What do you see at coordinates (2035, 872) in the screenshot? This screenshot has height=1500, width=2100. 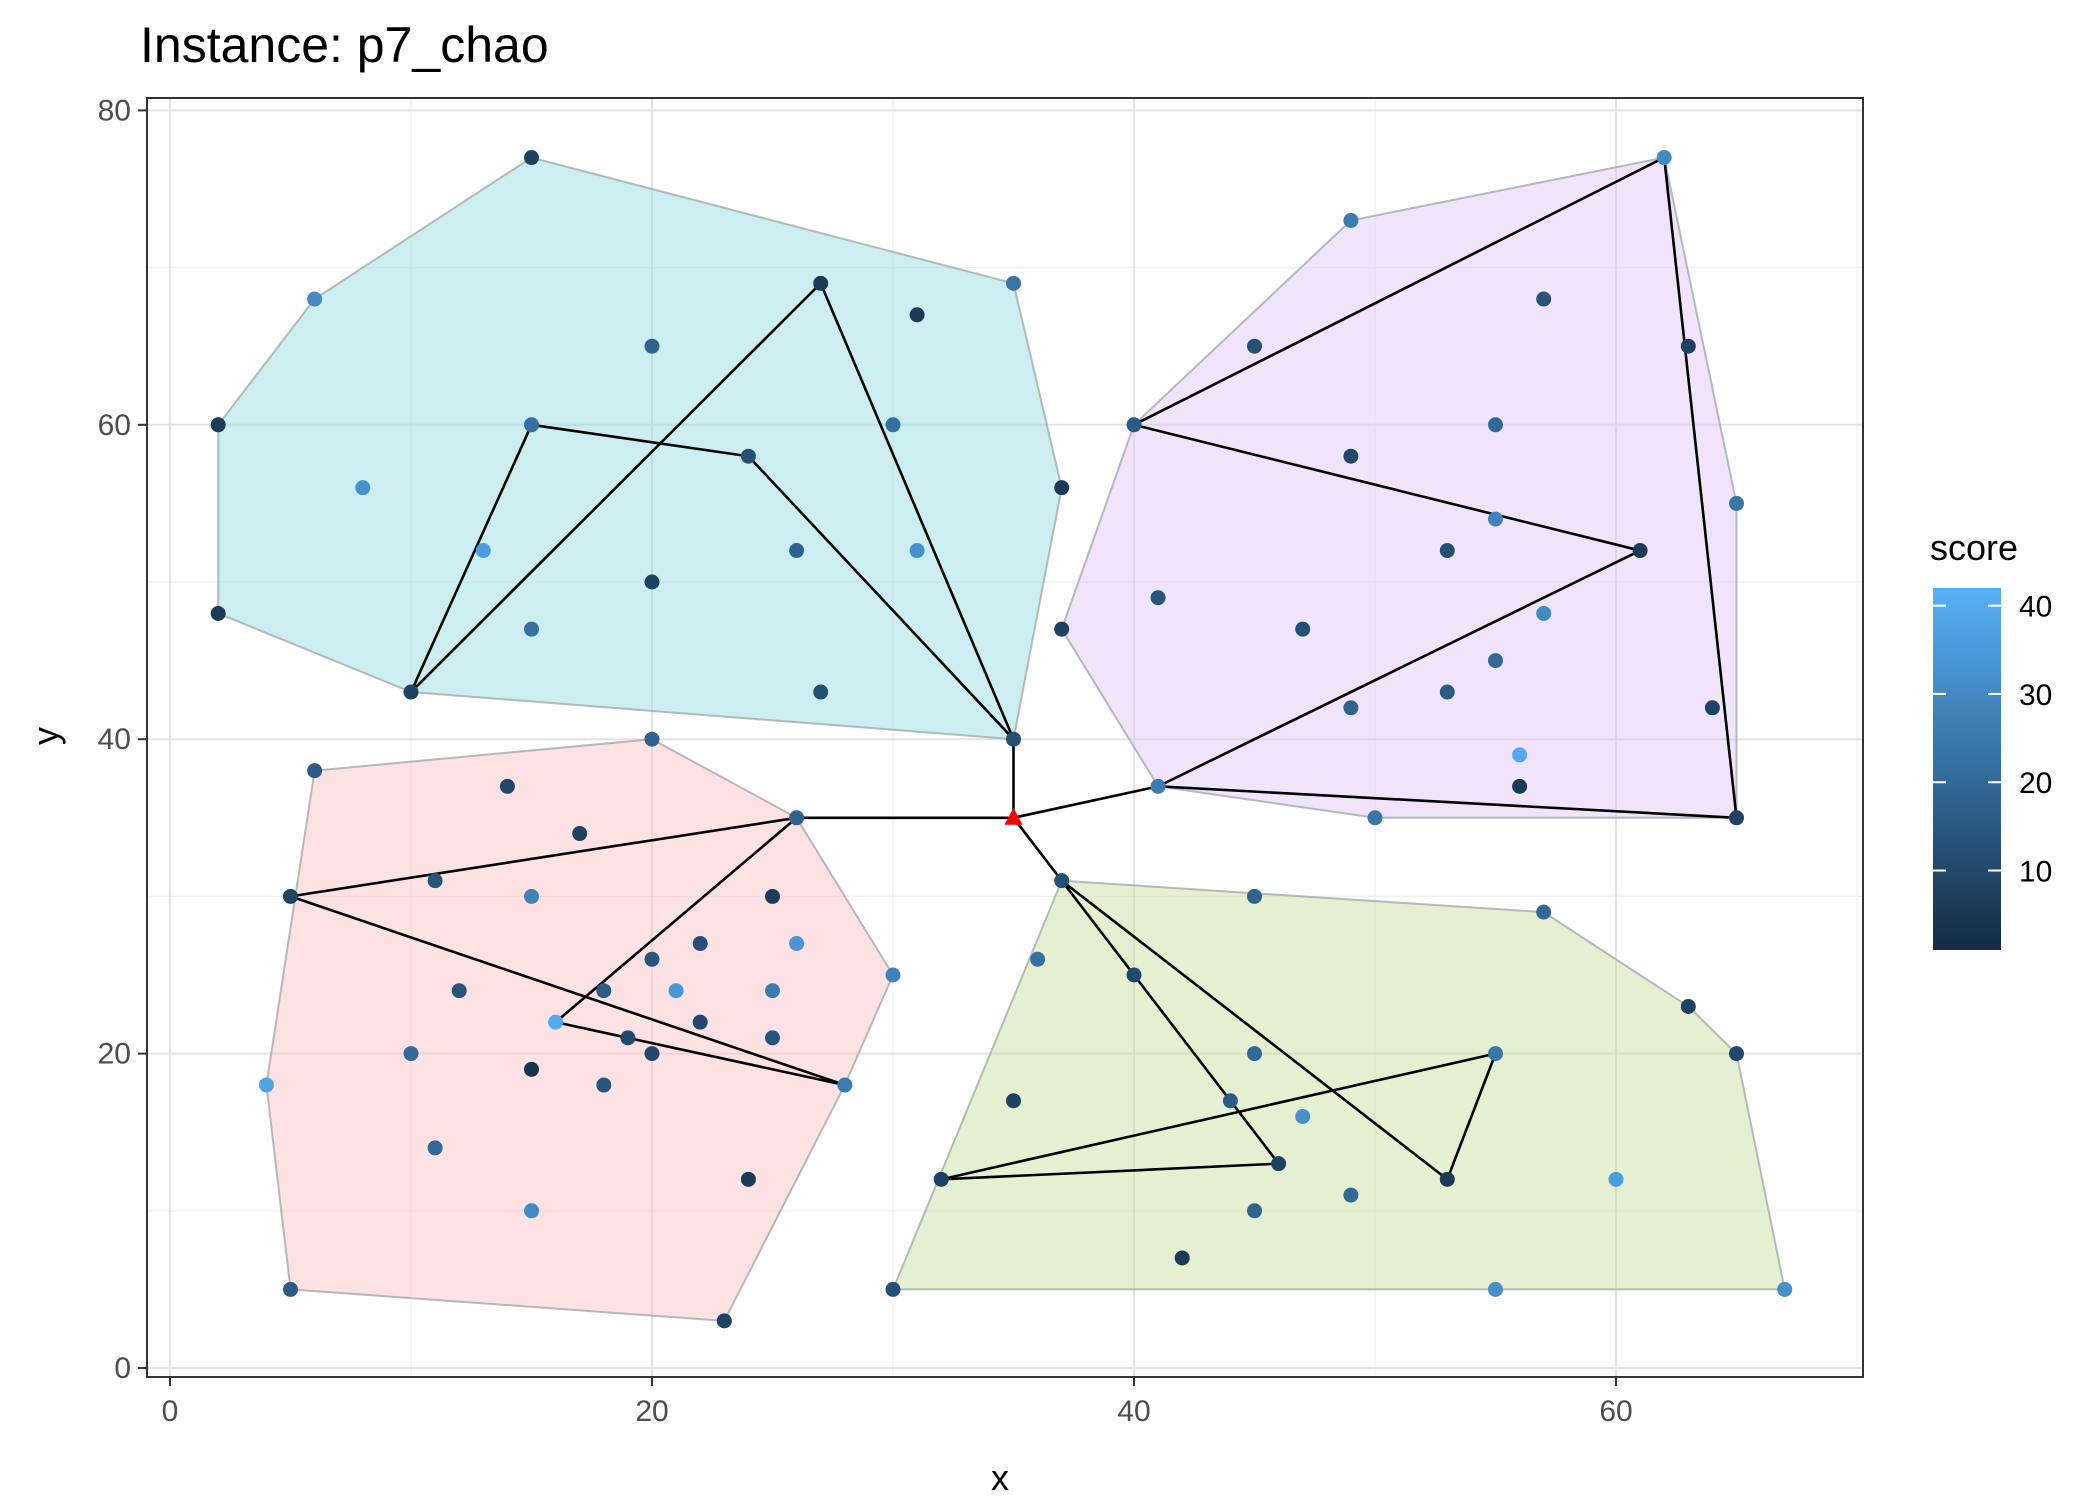 I see `legend-tick-label: 10` at bounding box center [2035, 872].